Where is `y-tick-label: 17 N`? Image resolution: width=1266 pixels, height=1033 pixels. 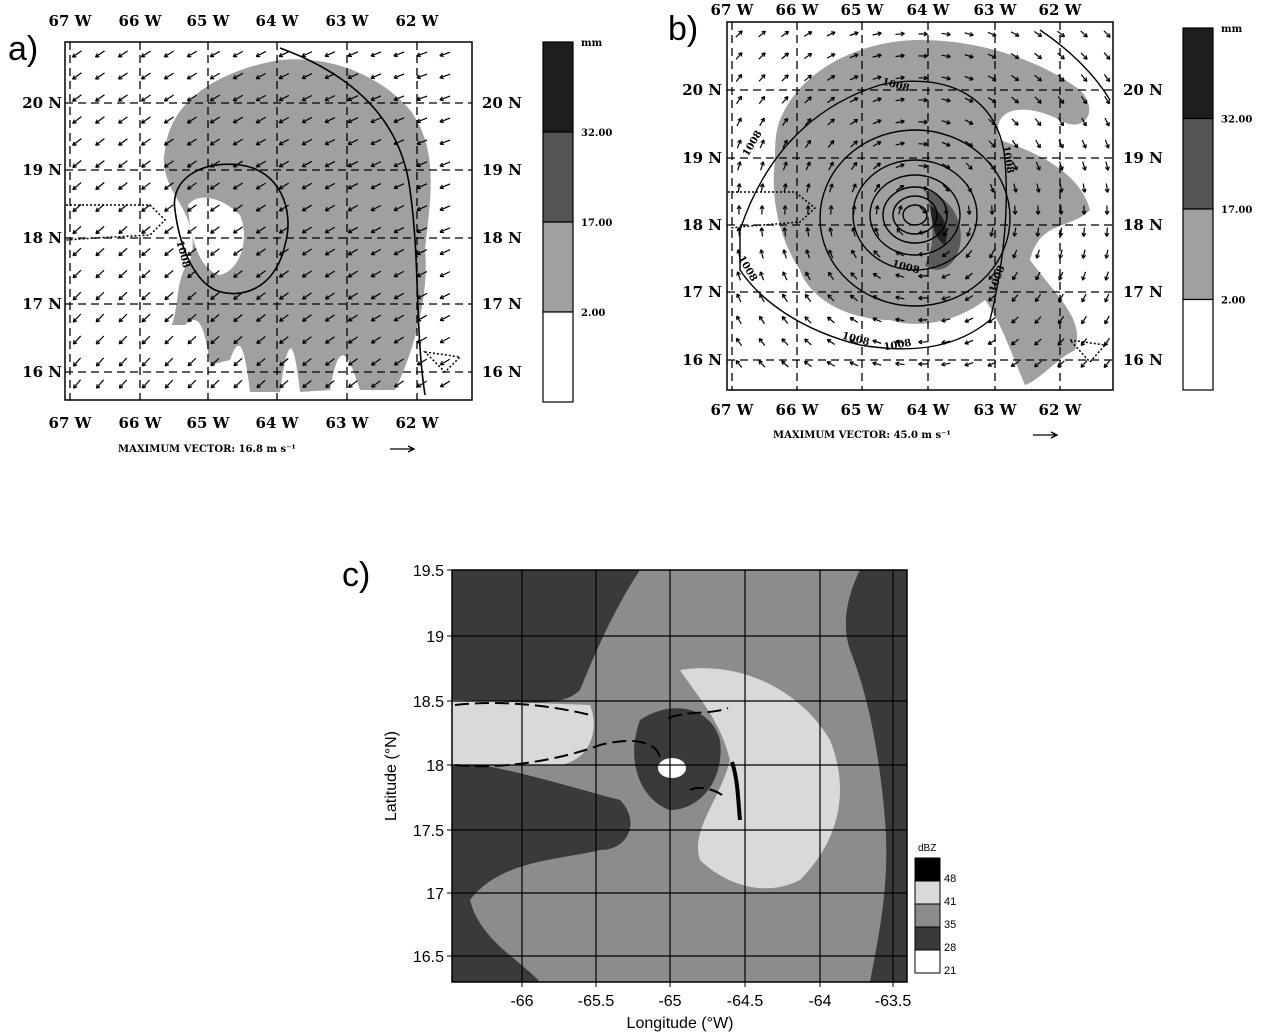
y-tick-label: 17 N is located at coordinates (1143, 292).